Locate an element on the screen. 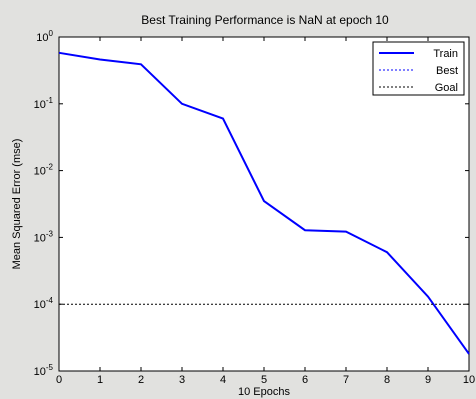 Image resolution: width=476 pixels, height=399 pixels. x-tick-label: 5 is located at coordinates (264, 380).